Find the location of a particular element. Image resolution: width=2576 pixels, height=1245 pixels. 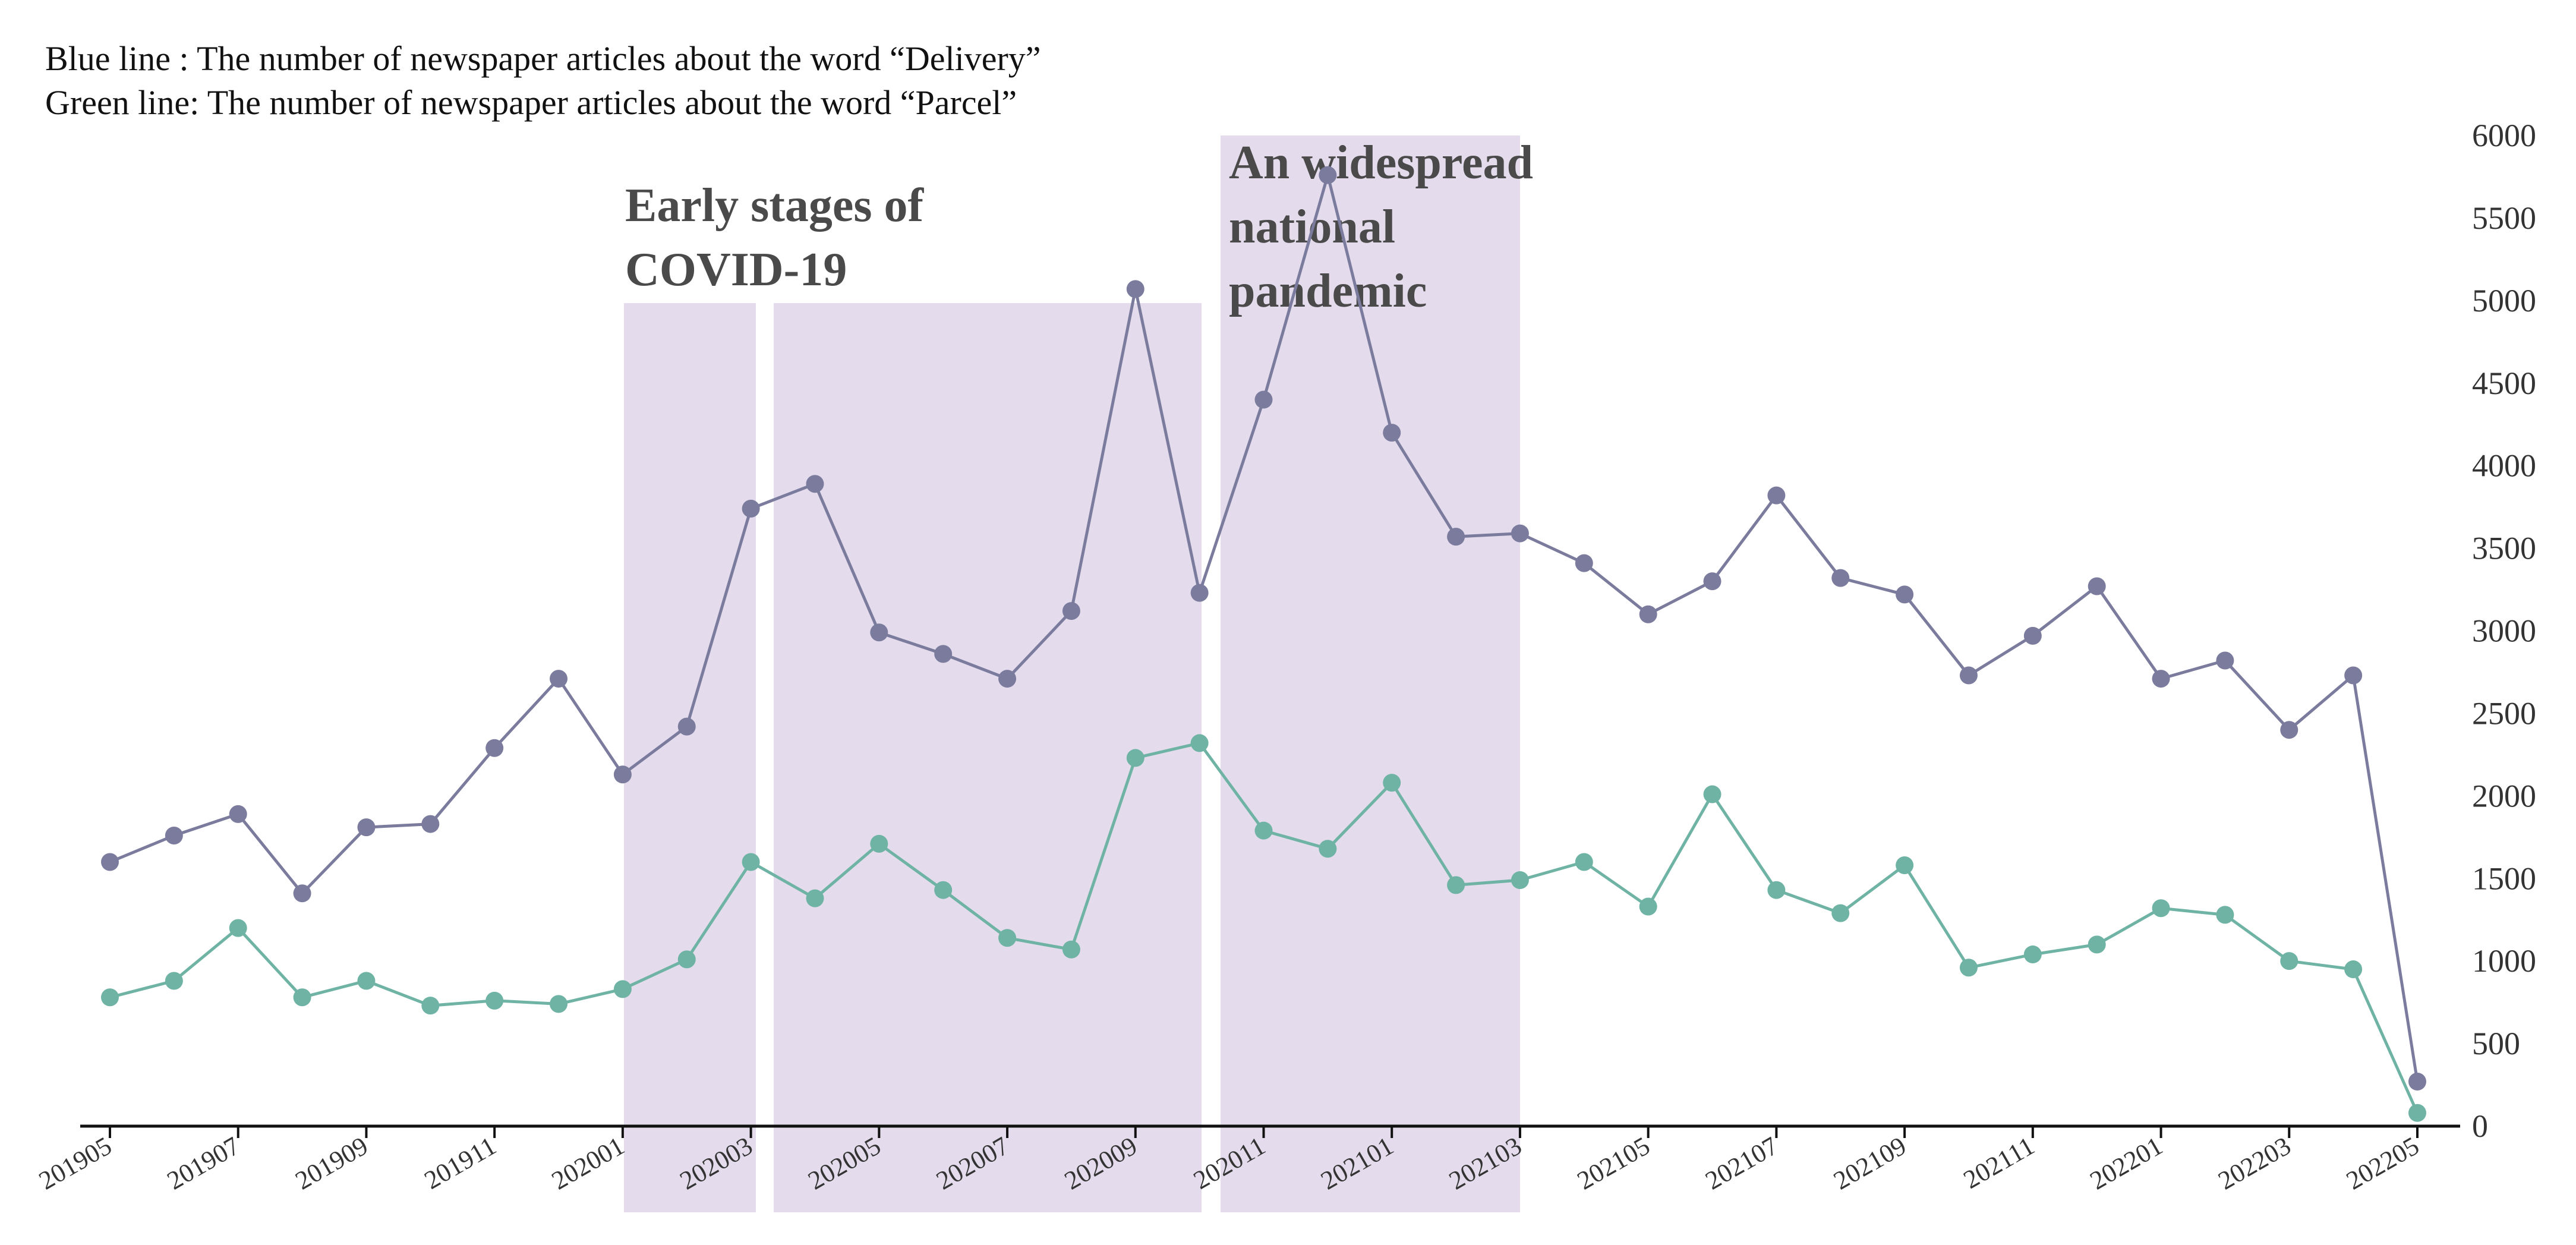

annotation-early-line-2: COVID-19 is located at coordinates (736, 270).